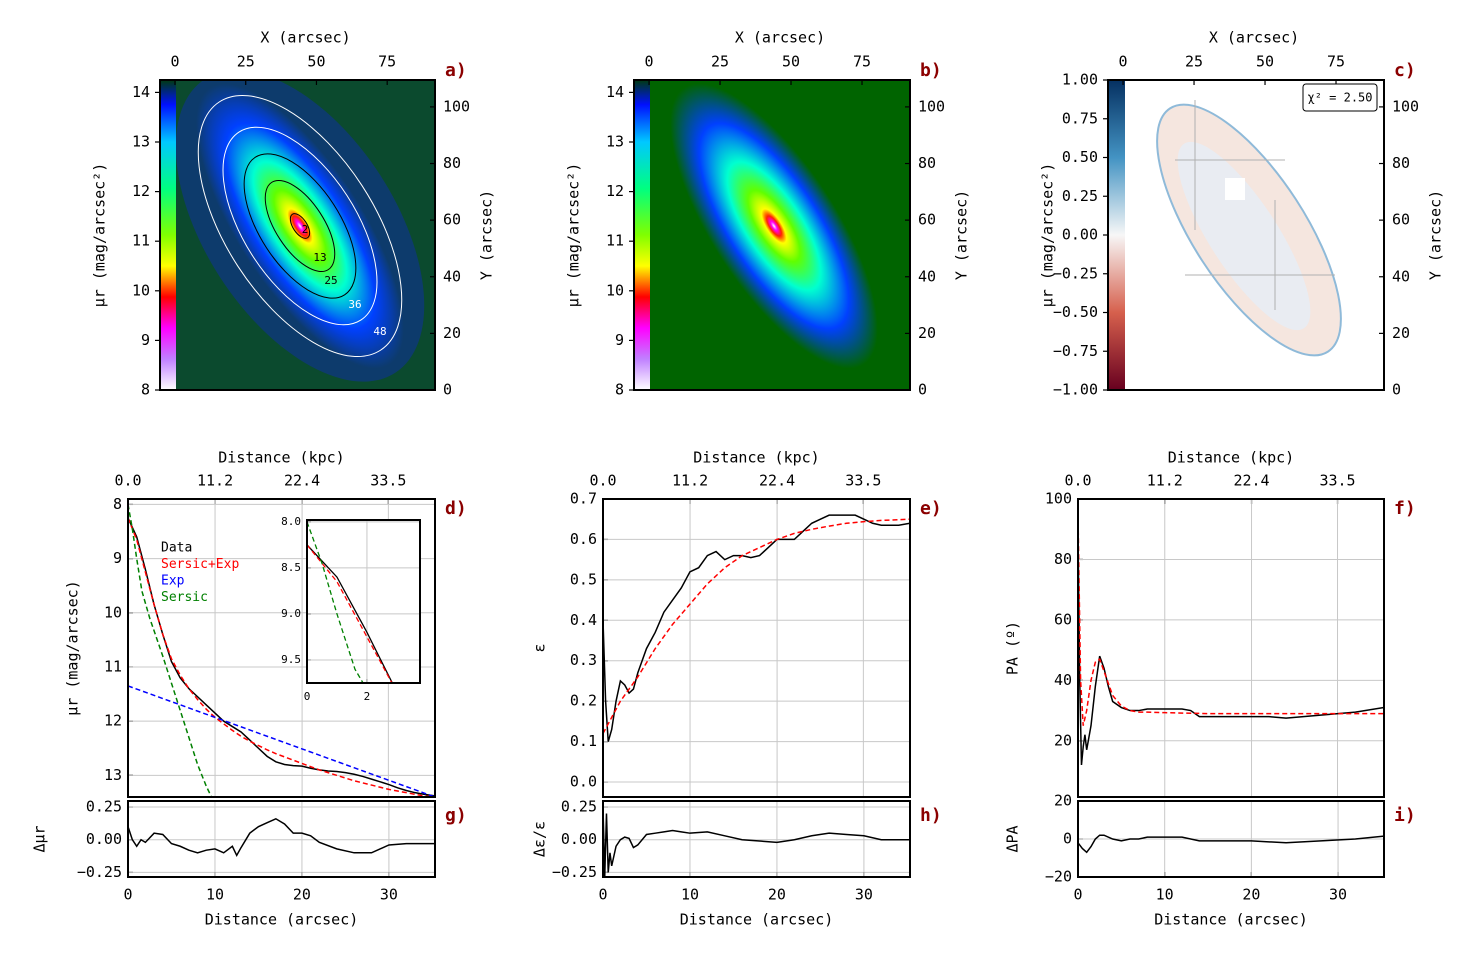 This screenshot has width=1475, height=960. Describe the element at coordinates (291, 659) in the screenshot. I see `y-tick-label: 9.5` at that location.